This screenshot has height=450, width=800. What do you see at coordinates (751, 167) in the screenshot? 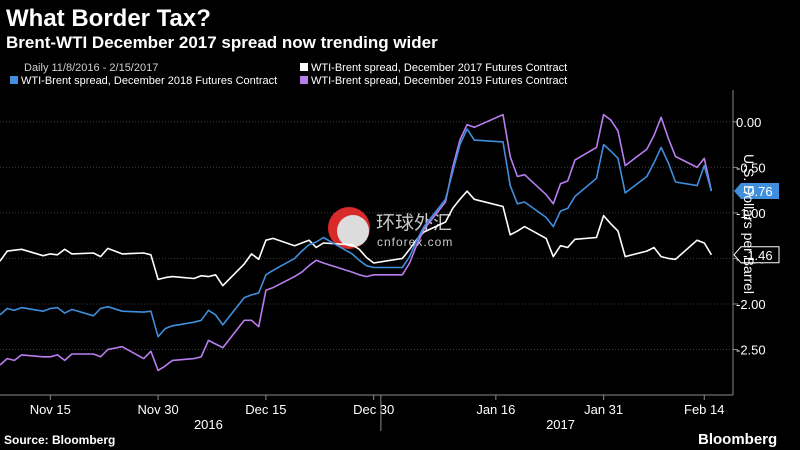
I see `y-tick-label: -0.50` at bounding box center [751, 167].